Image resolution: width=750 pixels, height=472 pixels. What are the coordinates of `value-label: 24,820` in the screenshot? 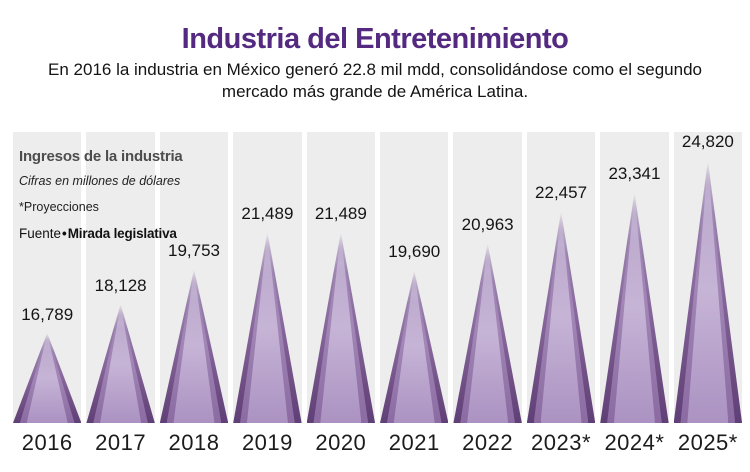 It's located at (707, 141).